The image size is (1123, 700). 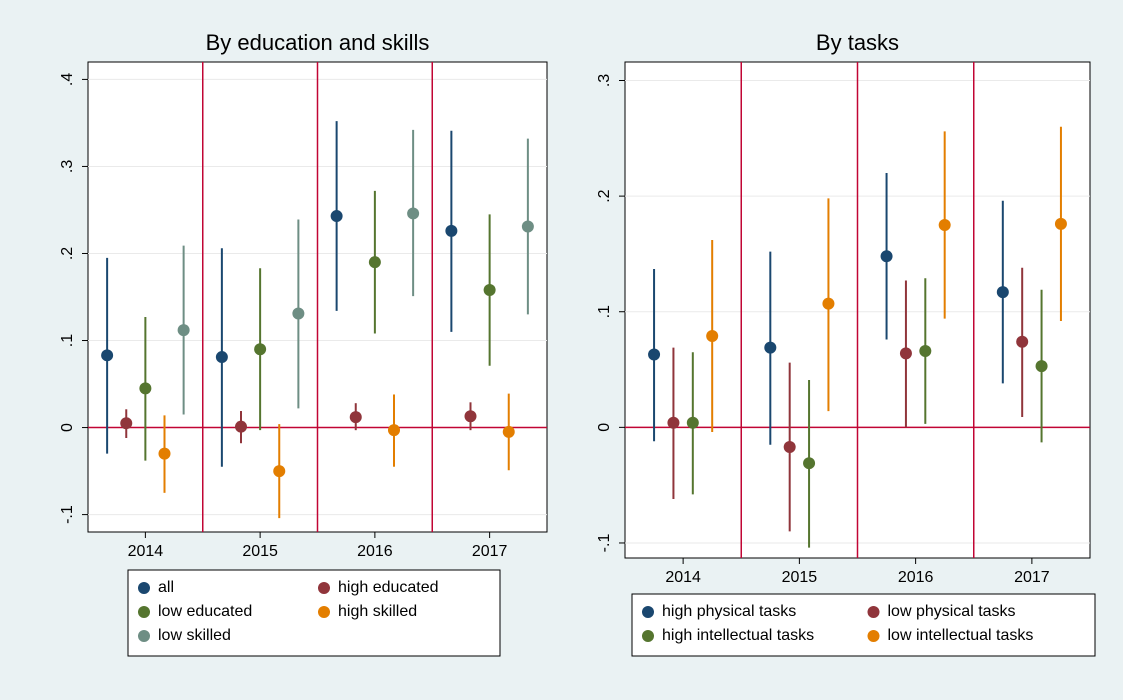 What do you see at coordinates (318, 42) in the screenshot?
I see `chart-title: By education and skills` at bounding box center [318, 42].